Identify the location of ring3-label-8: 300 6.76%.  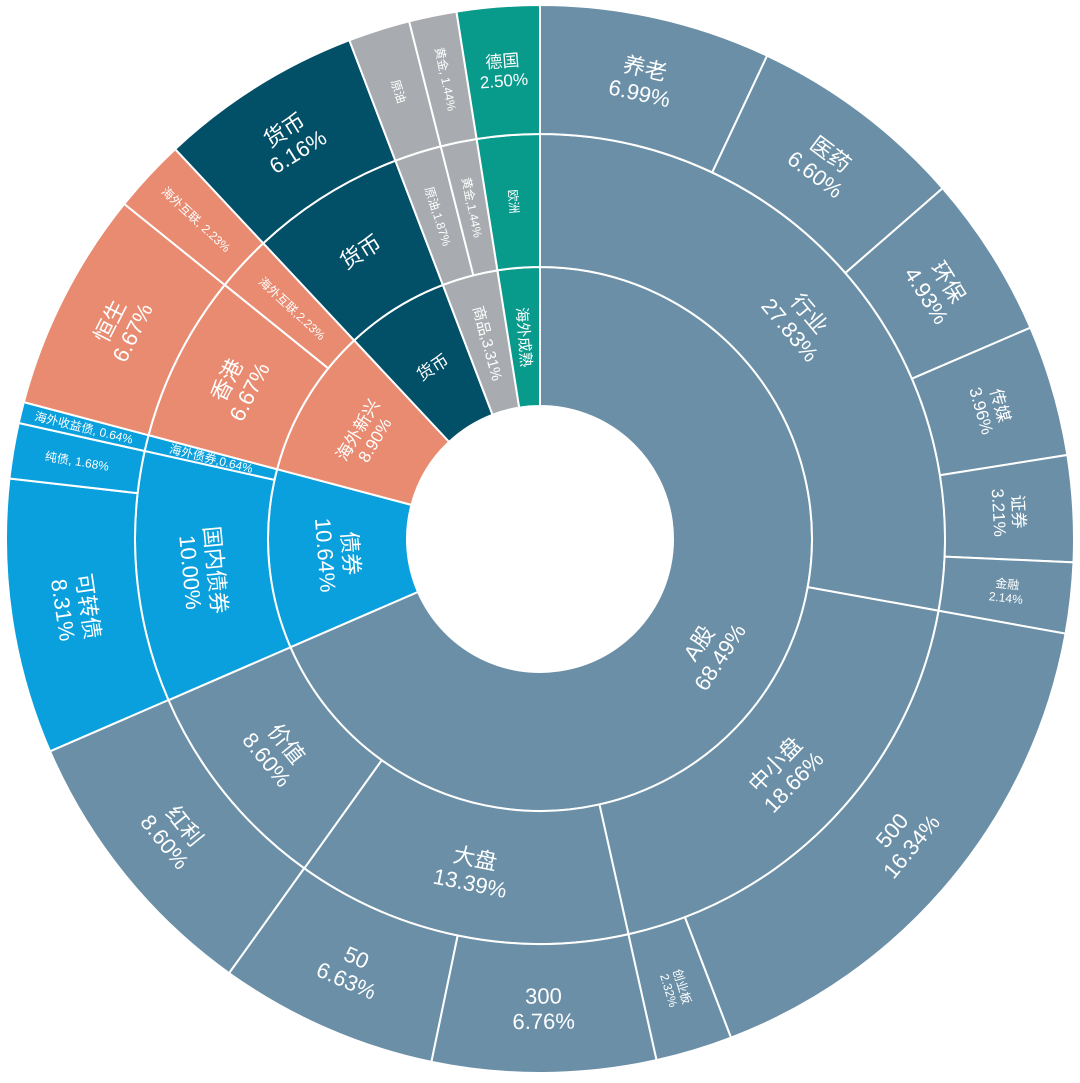
(543, 1008).